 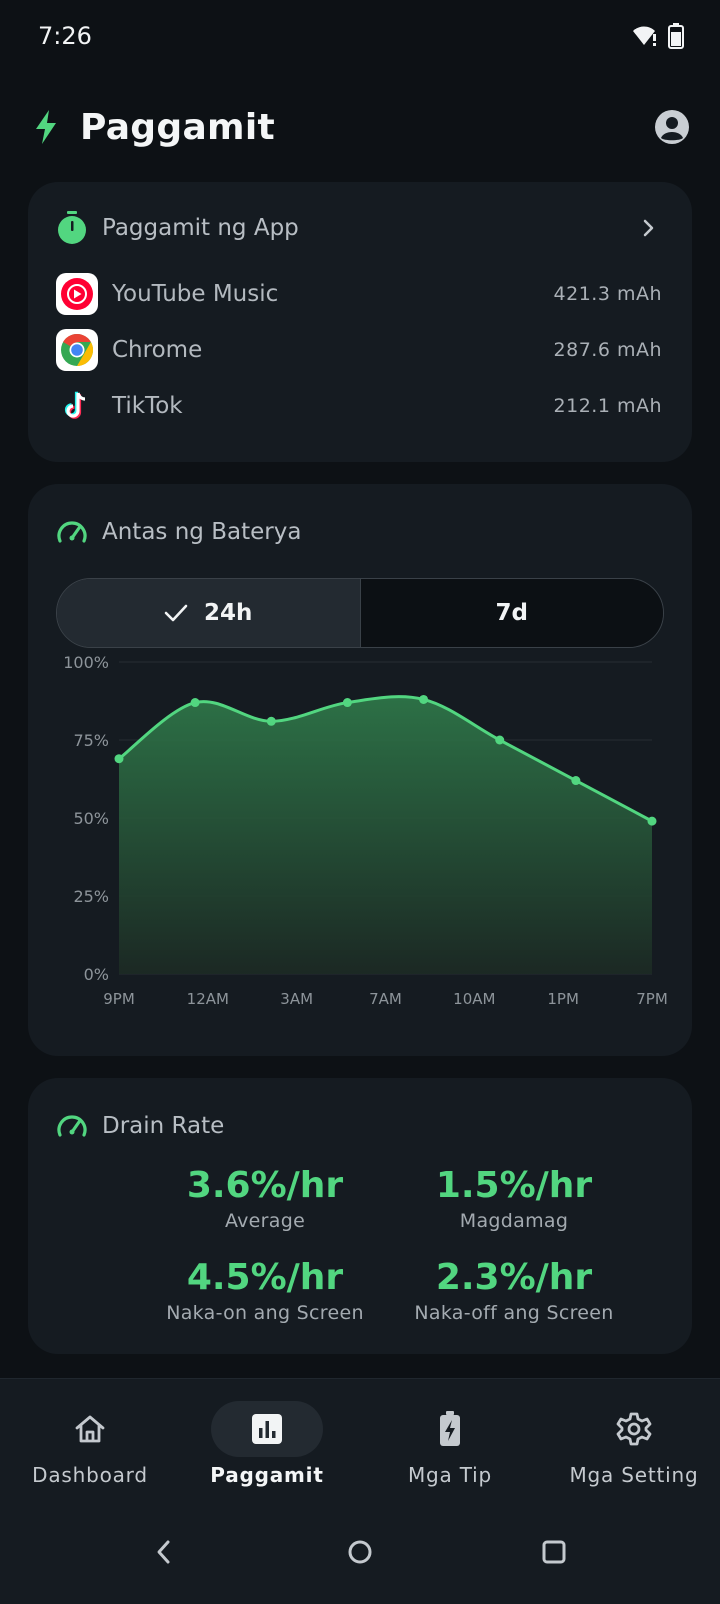 What do you see at coordinates (265, 1185) in the screenshot?
I see `drain-stat-value: 3.6%/hr` at bounding box center [265, 1185].